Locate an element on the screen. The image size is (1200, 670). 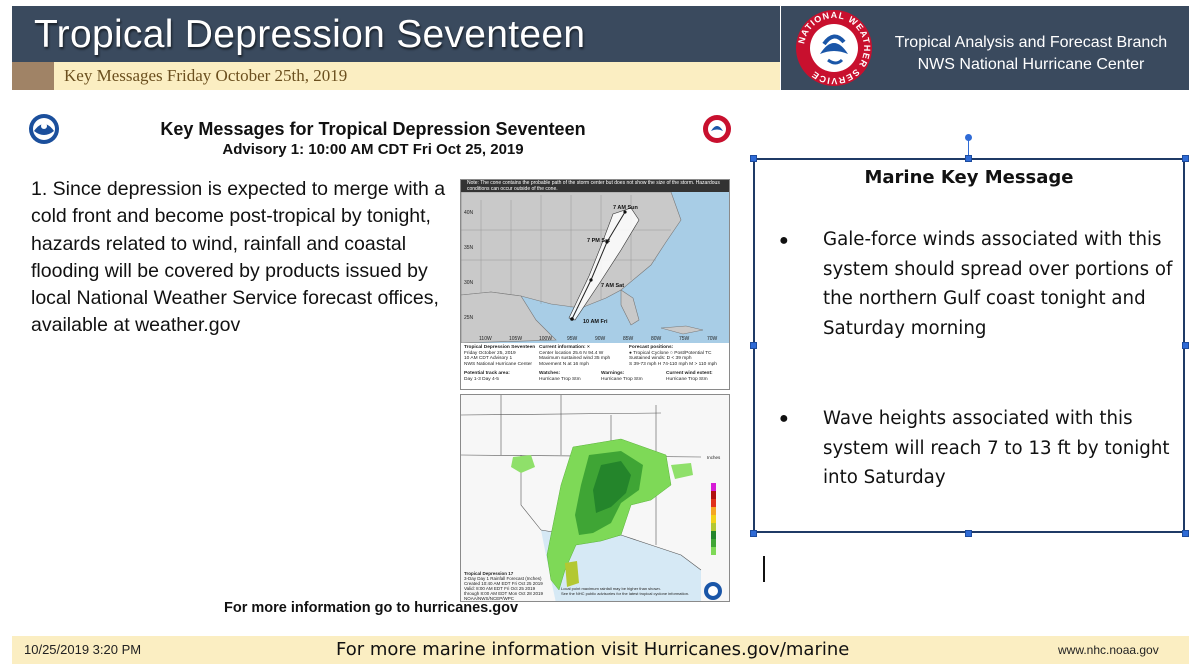
legend-text: NWS National Hurricane Center is located at coordinates (498, 364).